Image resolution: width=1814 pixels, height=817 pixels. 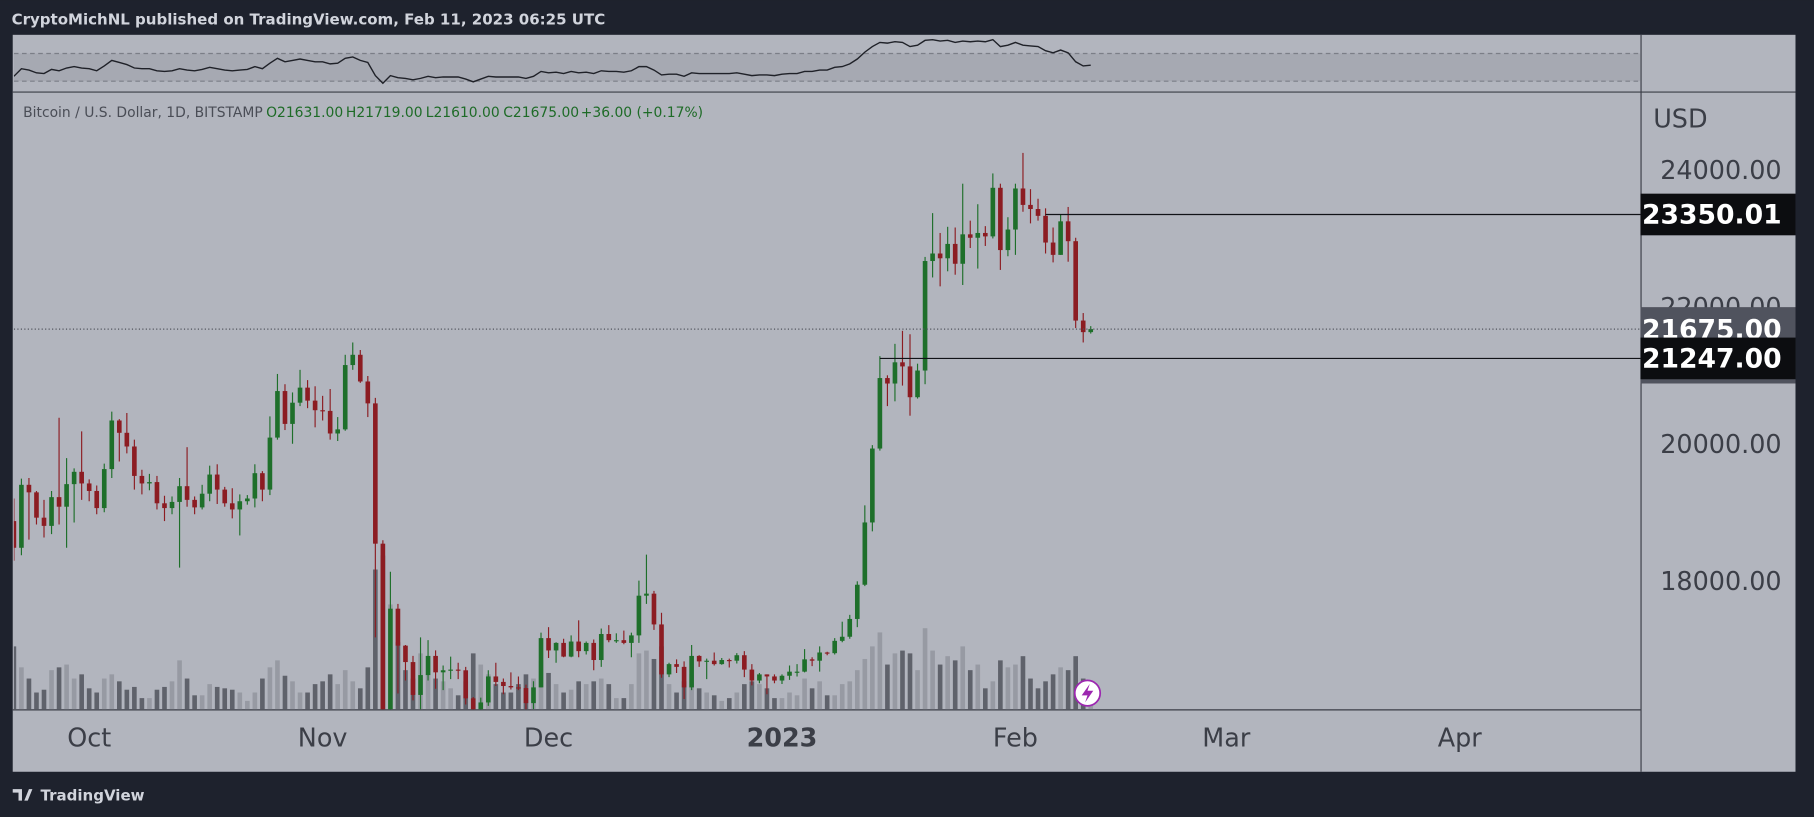 I want to click on y-tick-label: 18000.00, so click(x=1720, y=582).